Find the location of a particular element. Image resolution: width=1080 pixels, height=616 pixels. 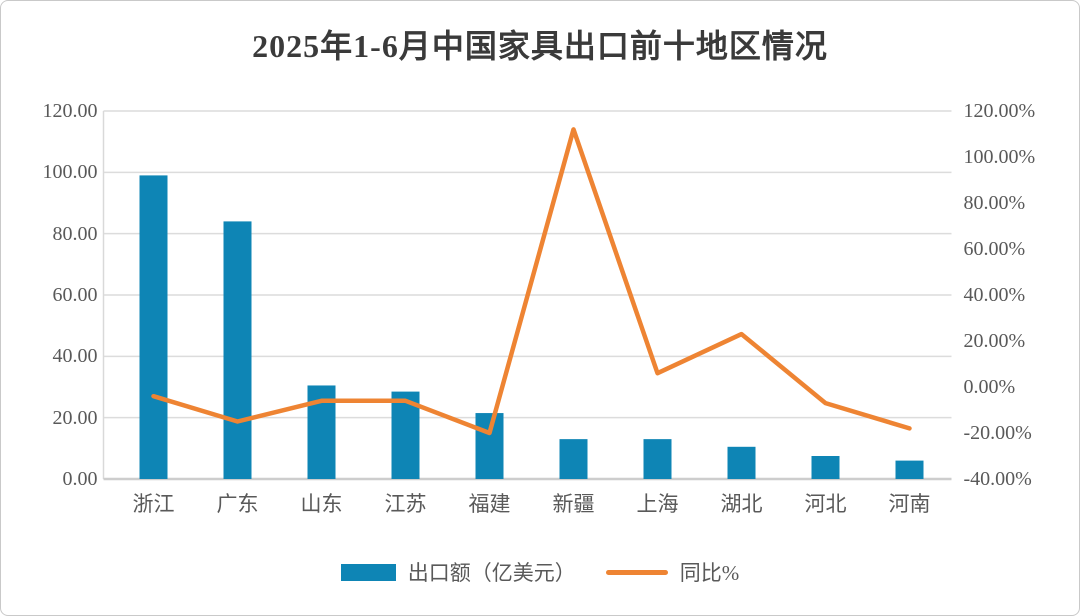

left-axis-tick-label: 80.00 is located at coordinates (75, 233).